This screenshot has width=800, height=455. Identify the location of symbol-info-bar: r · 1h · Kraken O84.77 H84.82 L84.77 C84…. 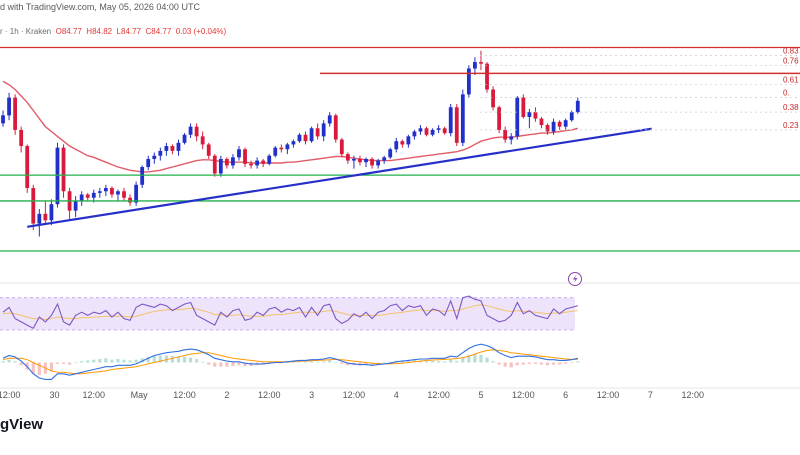
(113, 31).